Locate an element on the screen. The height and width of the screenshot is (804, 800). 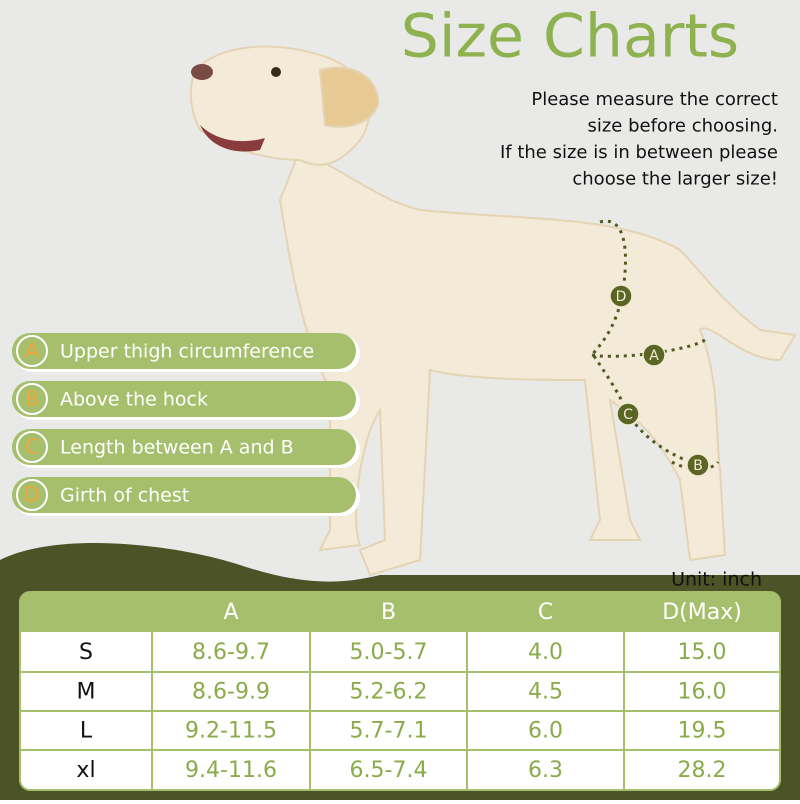
instruction-line: If the size is in between please is located at coordinates (639, 152).